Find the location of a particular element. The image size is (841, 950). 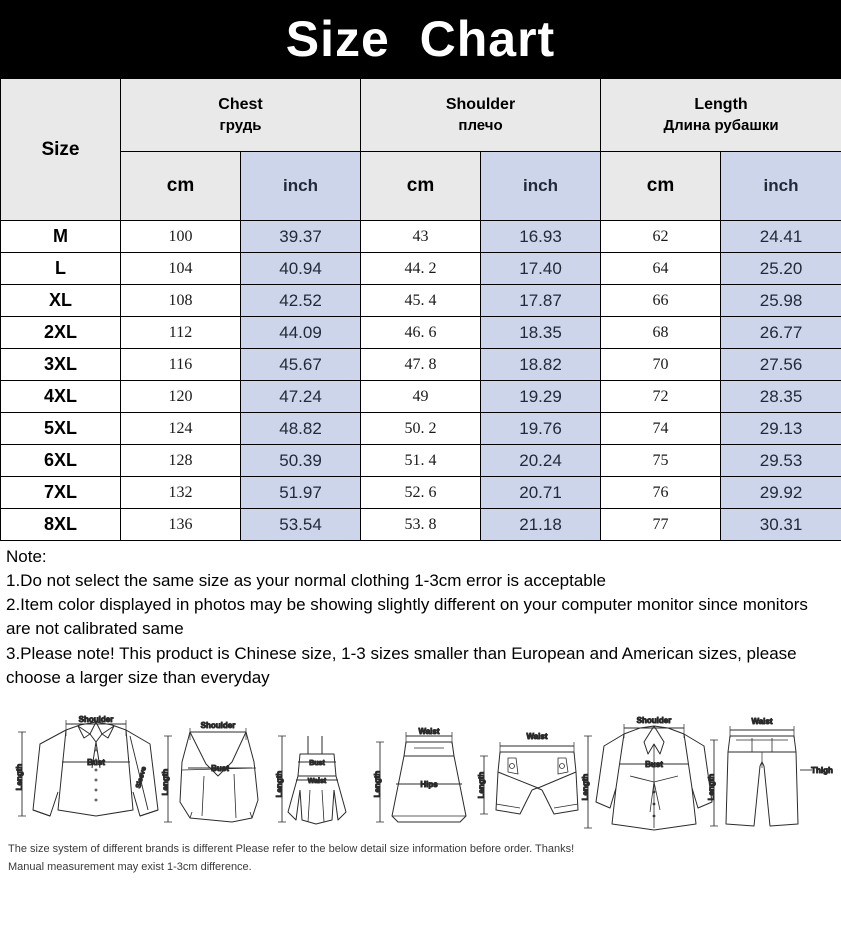

label-coat-length: Length is located at coordinates (585, 786).